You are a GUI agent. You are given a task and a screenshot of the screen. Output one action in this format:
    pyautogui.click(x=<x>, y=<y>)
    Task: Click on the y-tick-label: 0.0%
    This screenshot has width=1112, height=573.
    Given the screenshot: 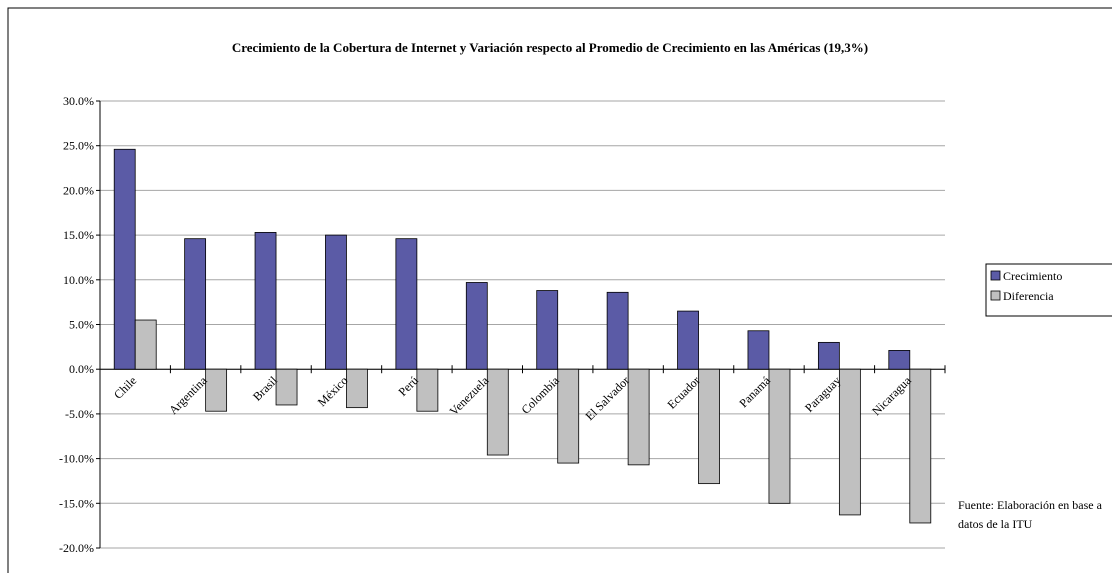 What is the action you would take?
    pyautogui.click(x=81, y=369)
    